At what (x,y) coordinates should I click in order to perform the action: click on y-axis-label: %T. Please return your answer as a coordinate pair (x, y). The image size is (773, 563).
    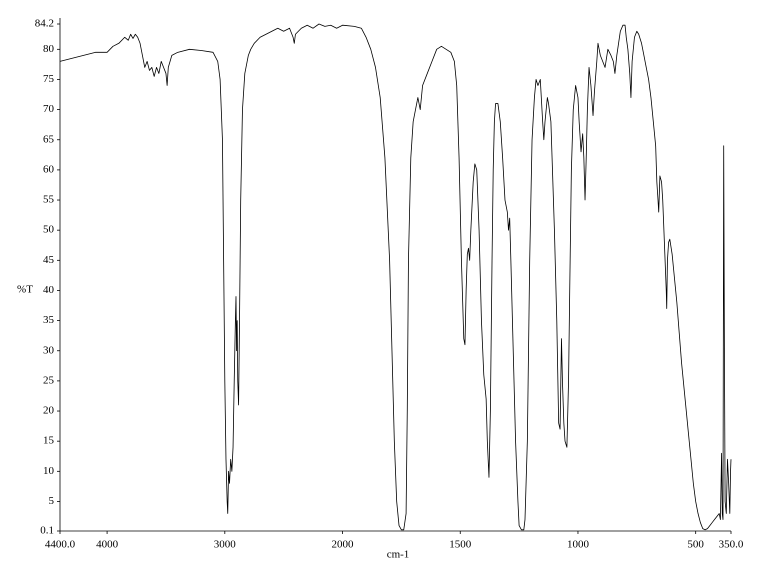
    Looking at the image, I should click on (25, 290).